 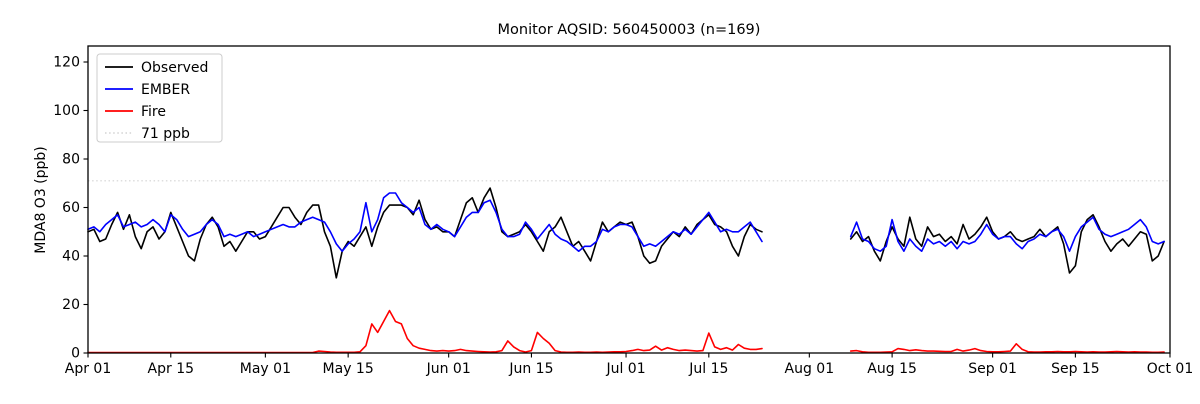 I want to click on y-tick-label: 20, so click(x=71, y=305).